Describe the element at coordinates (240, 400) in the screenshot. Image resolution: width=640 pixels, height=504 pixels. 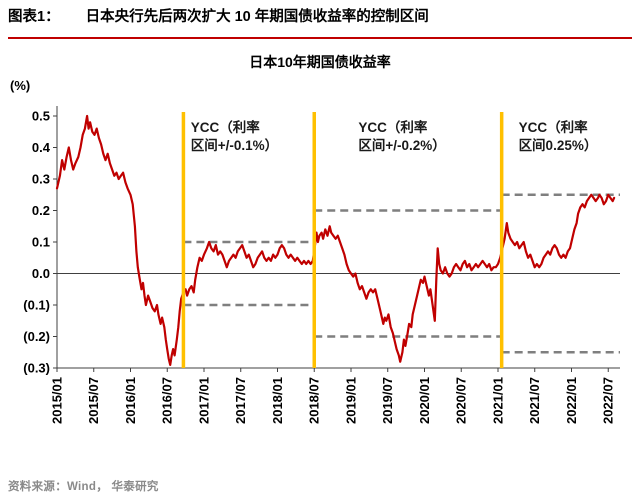
I see `x-tick-label: 2017/07` at that location.